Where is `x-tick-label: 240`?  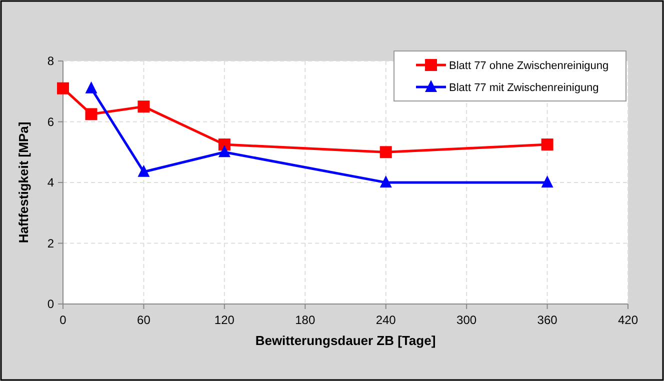 x-tick-label: 240 is located at coordinates (386, 320).